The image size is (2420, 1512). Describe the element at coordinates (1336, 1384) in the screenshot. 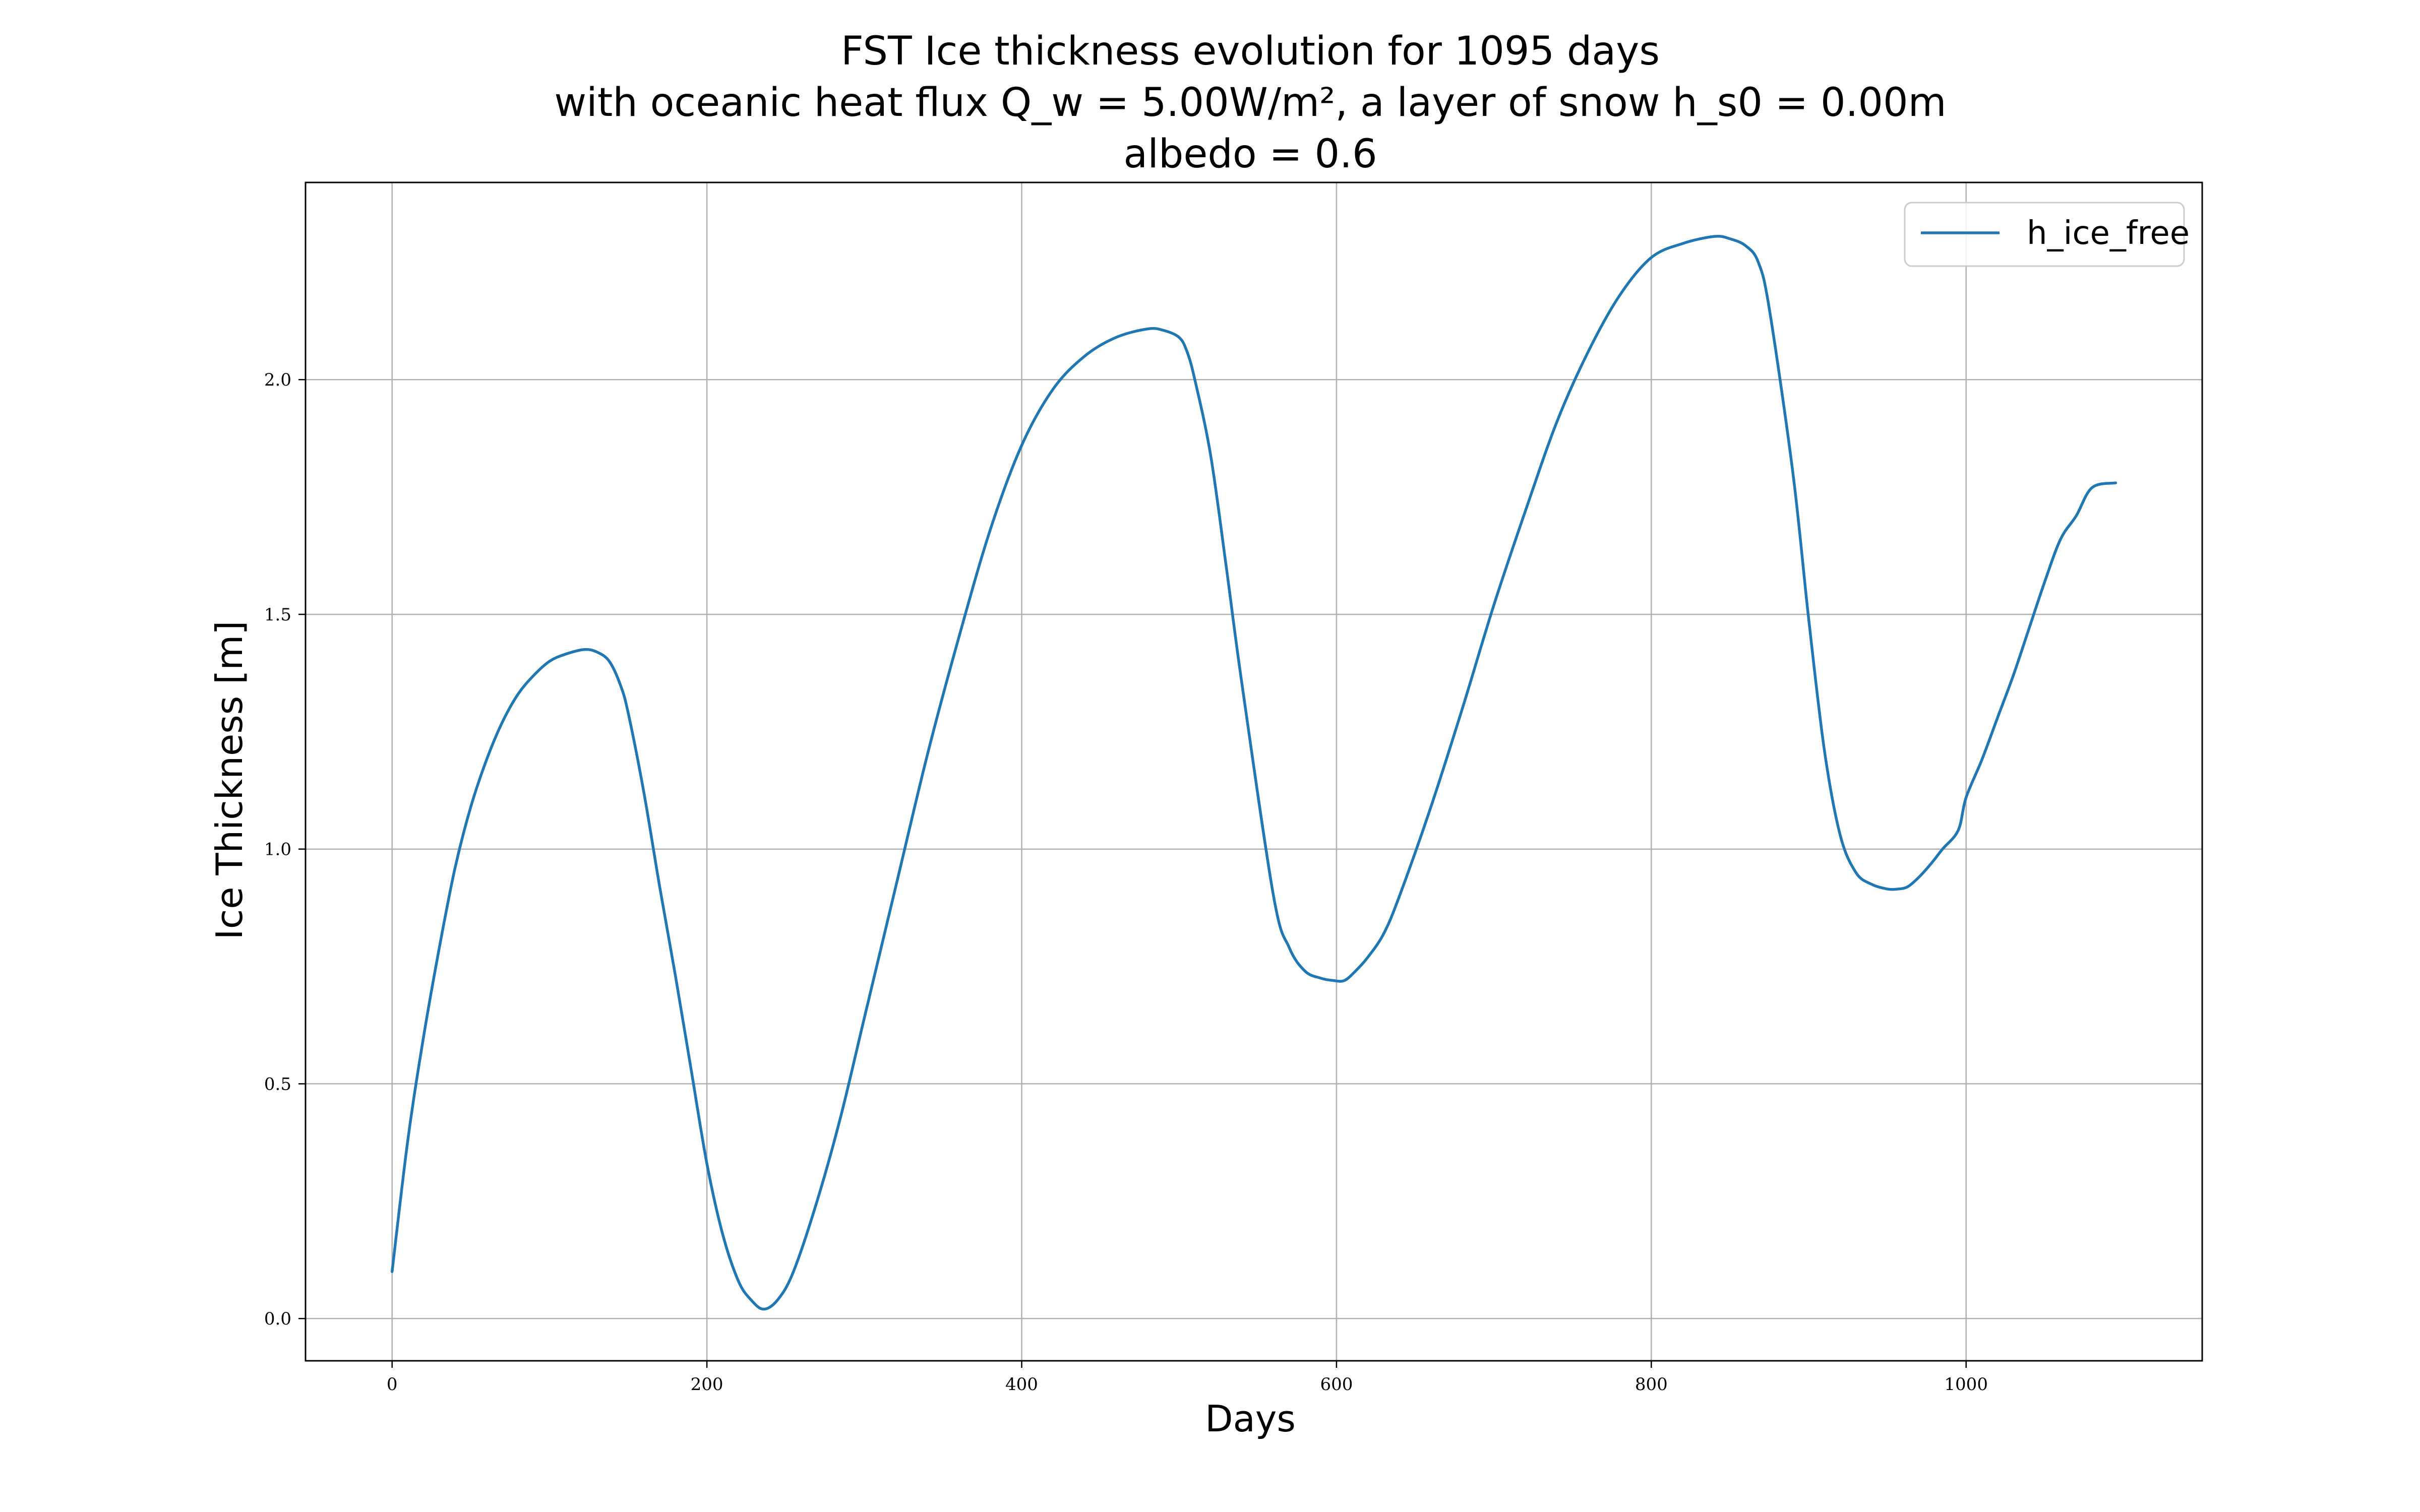

I see `x-tick-label: 600` at that location.